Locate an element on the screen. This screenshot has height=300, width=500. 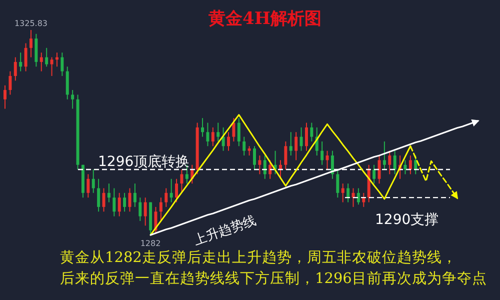
text: 后来的反弹一直在趋势线线下方压制，1296目前再次成为争夺点 is located at coordinates (273, 278).